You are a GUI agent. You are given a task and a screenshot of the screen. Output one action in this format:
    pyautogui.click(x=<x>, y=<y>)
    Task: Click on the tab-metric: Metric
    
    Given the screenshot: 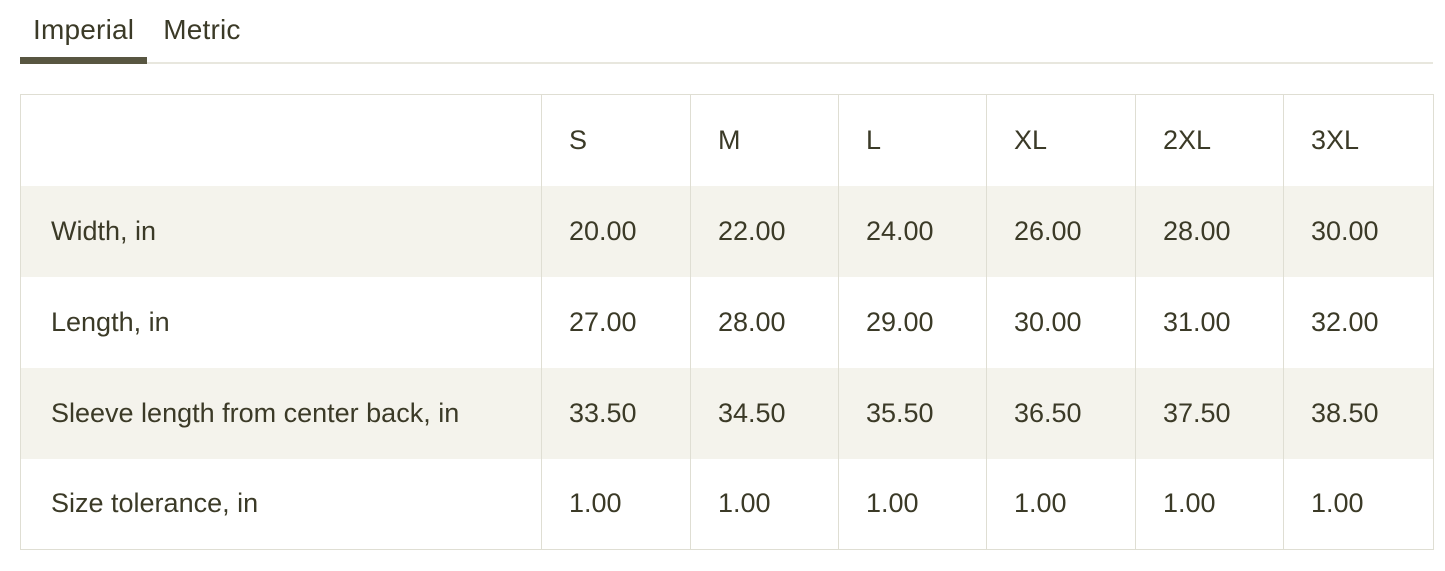 What is the action you would take?
    pyautogui.click(x=201, y=31)
    